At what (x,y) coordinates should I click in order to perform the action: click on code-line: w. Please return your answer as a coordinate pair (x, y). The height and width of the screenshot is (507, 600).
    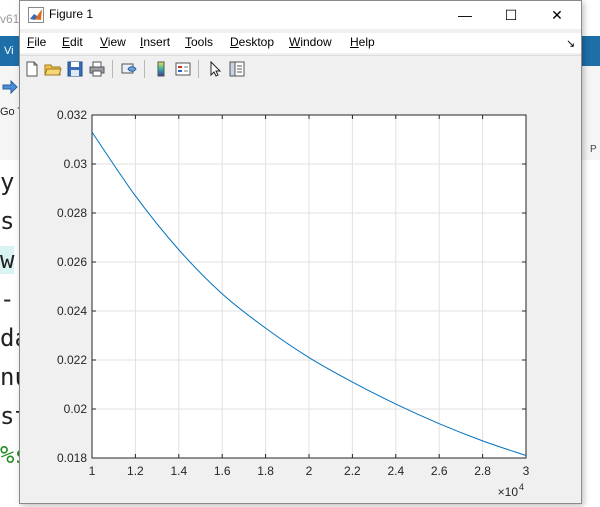
    Looking at the image, I should click on (7, 260).